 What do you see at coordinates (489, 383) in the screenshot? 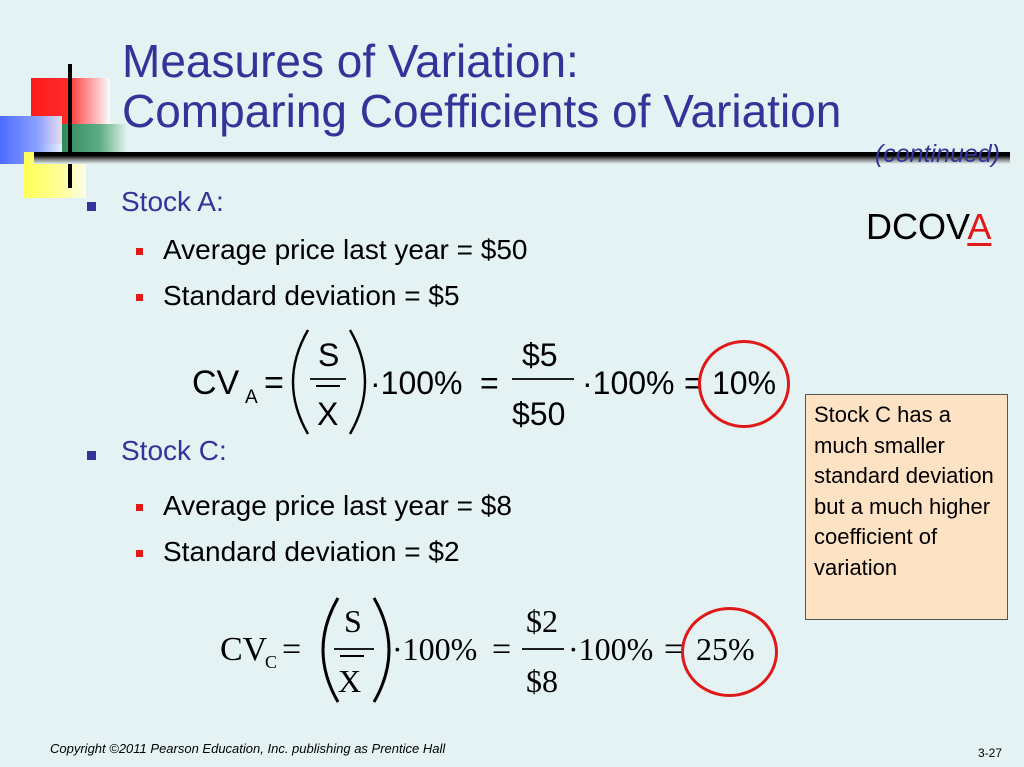
I see `formula-a-eq2: =` at bounding box center [489, 383].